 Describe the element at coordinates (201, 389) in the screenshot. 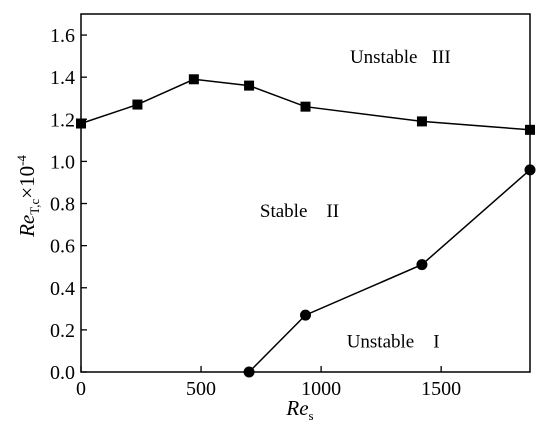

I see `x-tick-label: 500` at that location.